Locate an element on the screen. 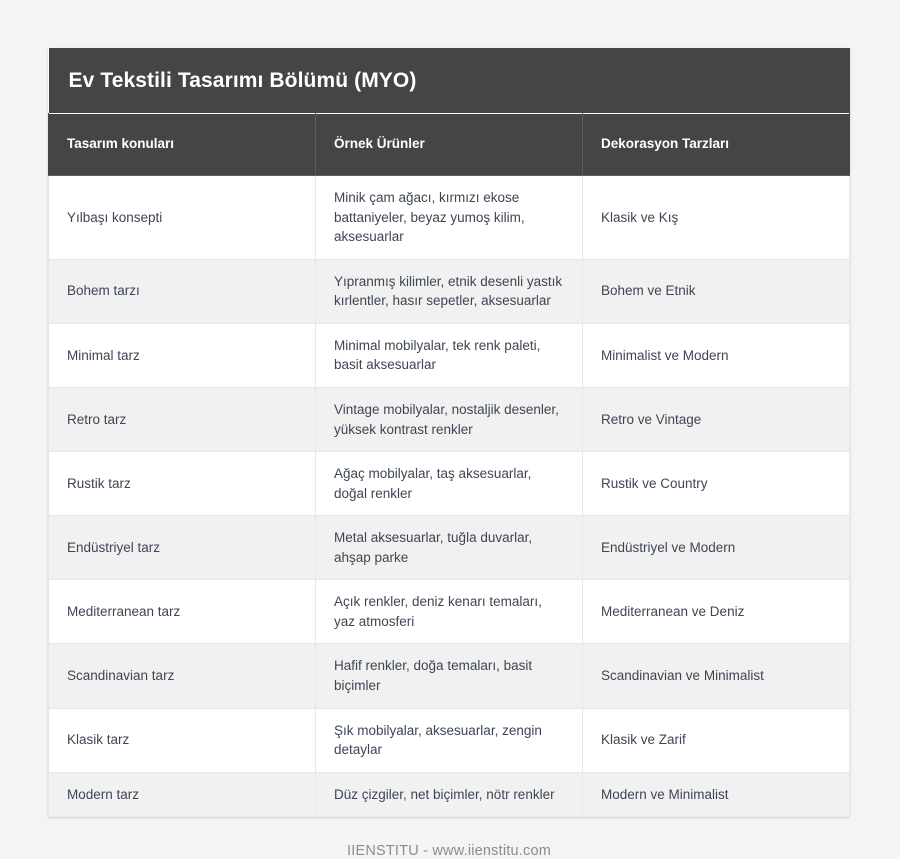  cell-topic: Mediterranean tarz is located at coordinates (182, 612).